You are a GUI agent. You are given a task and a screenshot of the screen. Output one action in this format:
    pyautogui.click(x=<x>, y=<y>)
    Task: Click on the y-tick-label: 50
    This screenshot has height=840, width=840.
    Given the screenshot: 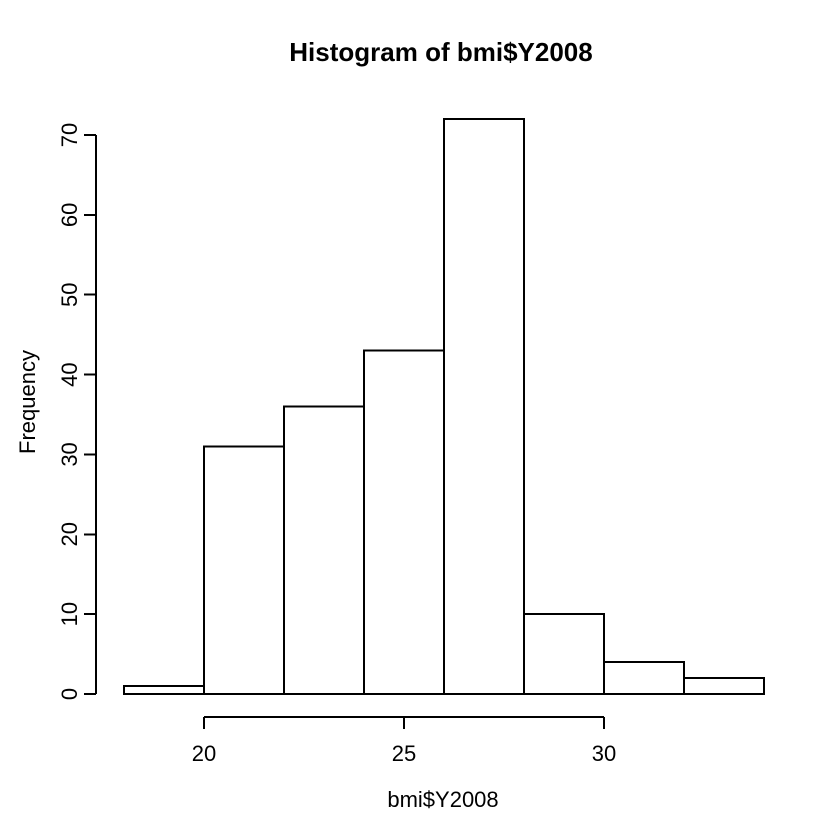 What is the action you would take?
    pyautogui.click(x=69, y=294)
    